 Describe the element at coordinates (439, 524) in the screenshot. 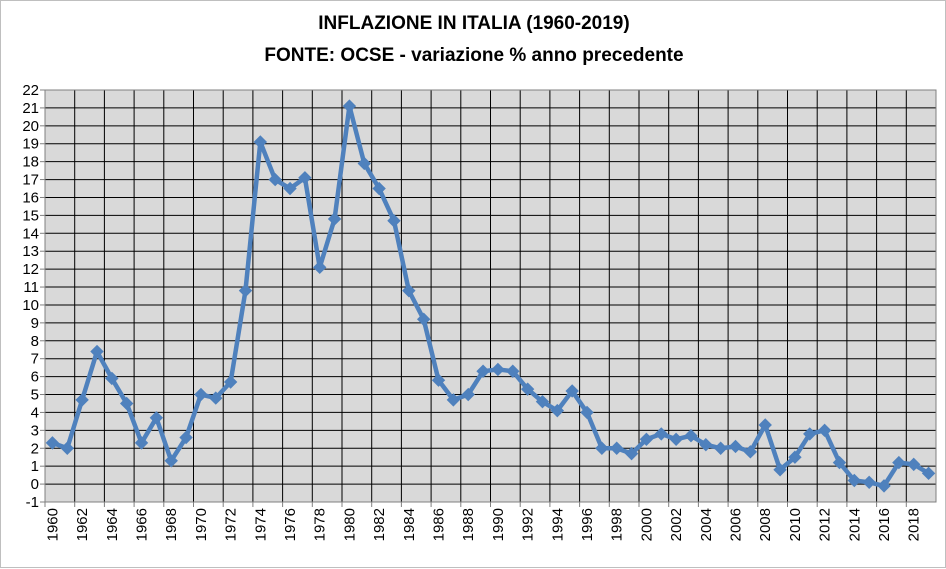

I see `x-tick-label: 1986` at that location.